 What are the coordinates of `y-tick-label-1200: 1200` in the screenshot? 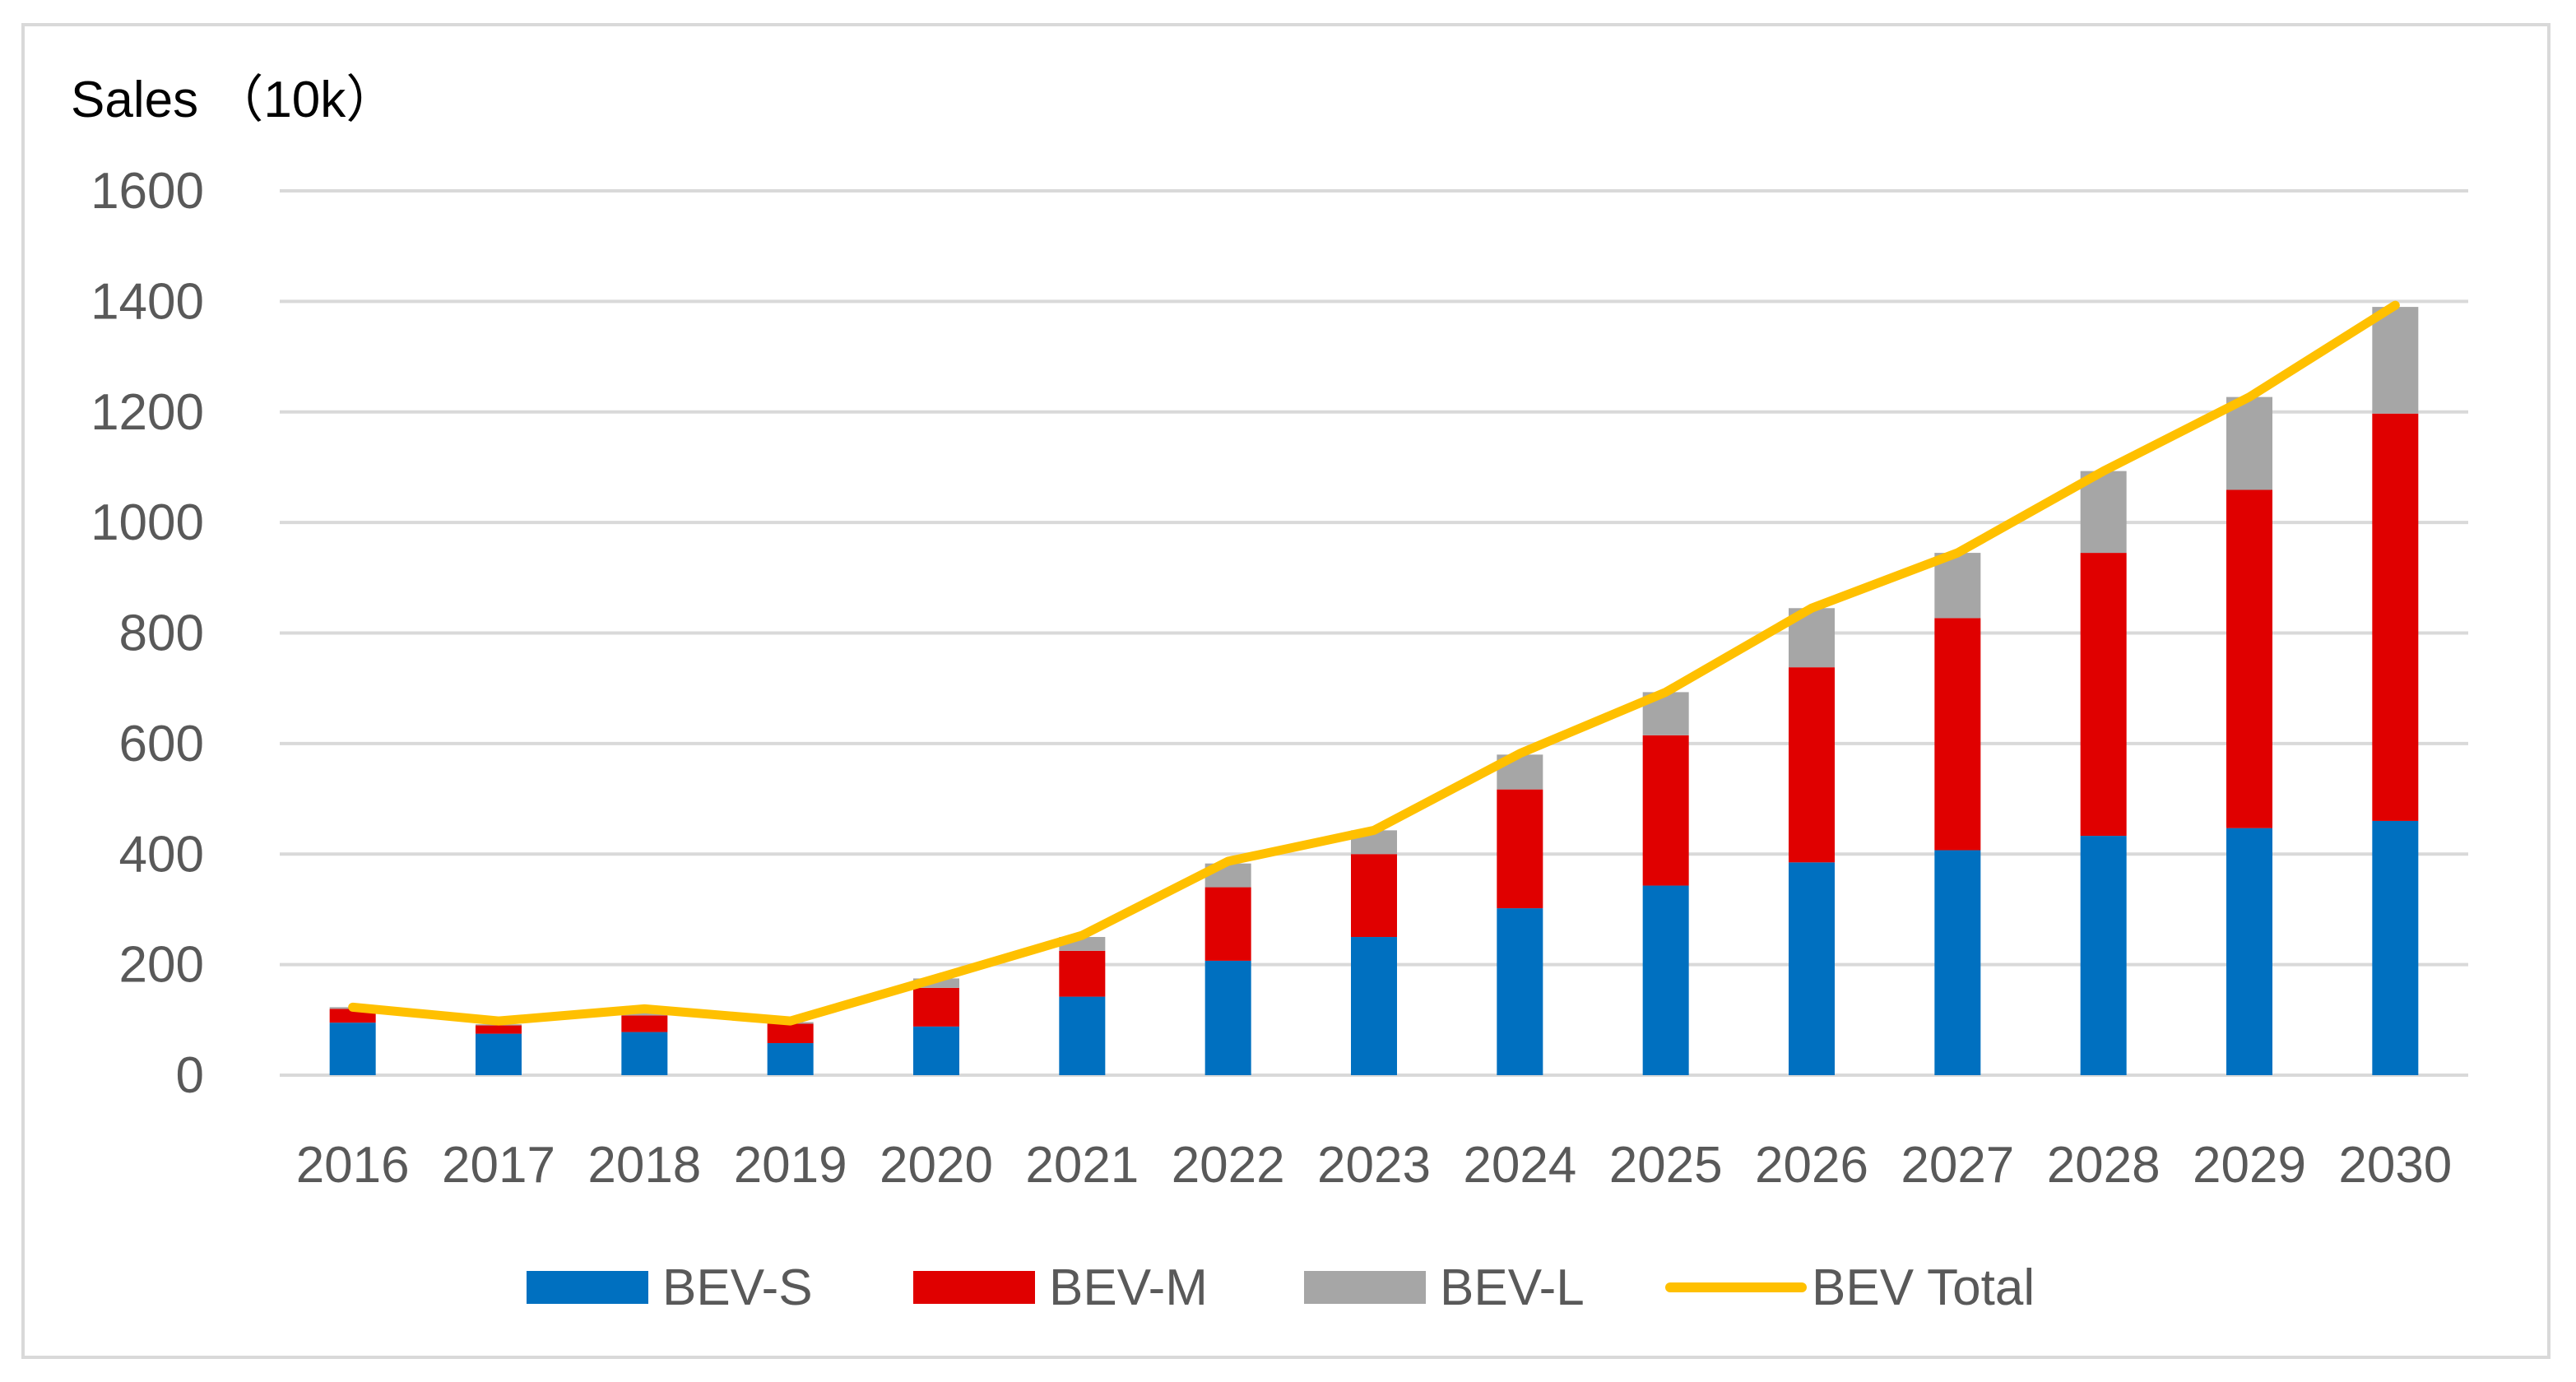 It's located at (147, 412).